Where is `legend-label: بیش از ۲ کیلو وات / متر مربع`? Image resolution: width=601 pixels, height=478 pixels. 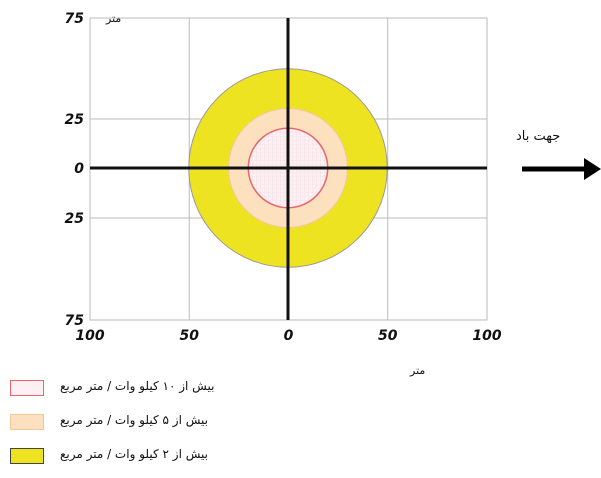
legend-label: بیش از ۲ کیلو وات / متر مربع is located at coordinates (134, 454).